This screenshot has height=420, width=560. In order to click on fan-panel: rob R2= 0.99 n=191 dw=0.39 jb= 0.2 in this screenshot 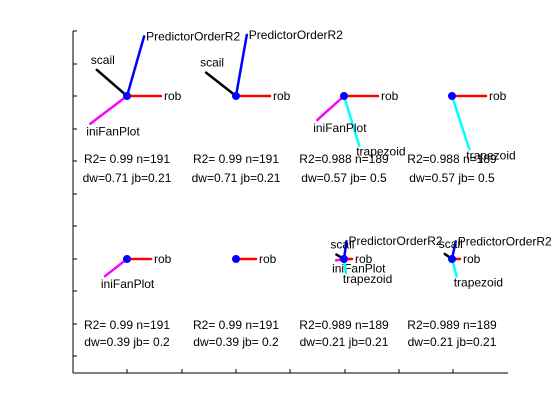, I will do `click(236, 300)`.